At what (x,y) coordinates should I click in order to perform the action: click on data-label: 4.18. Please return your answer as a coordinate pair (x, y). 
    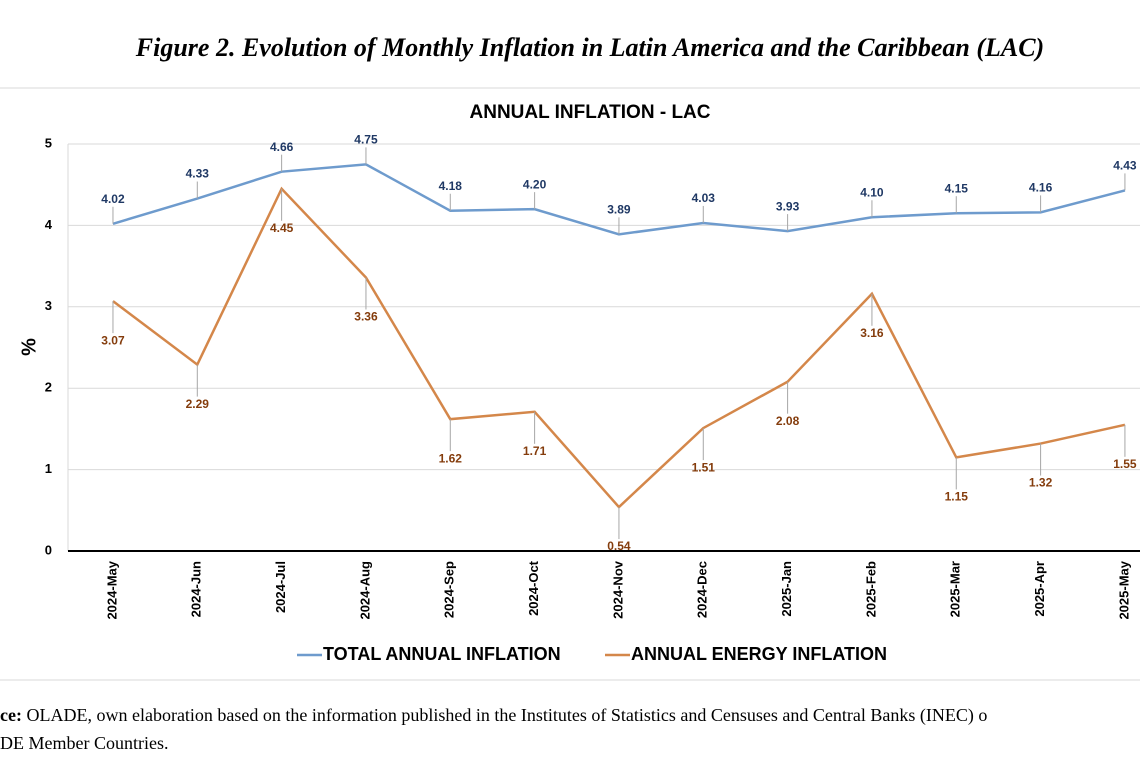
    Looking at the image, I should click on (451, 186).